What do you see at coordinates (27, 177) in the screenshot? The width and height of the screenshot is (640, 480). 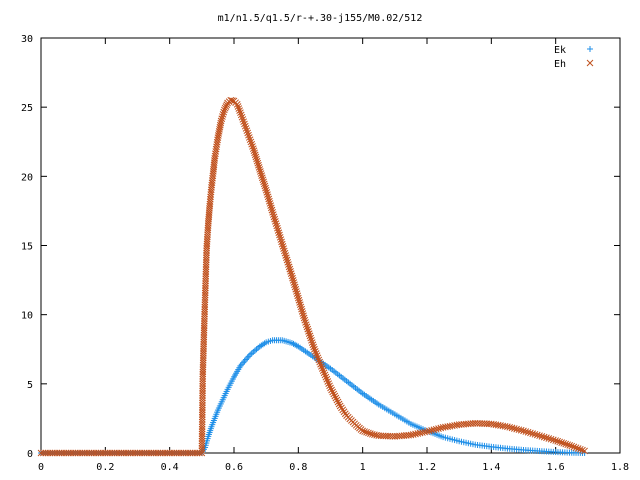 I see `y-tick-label: 20` at bounding box center [27, 177].